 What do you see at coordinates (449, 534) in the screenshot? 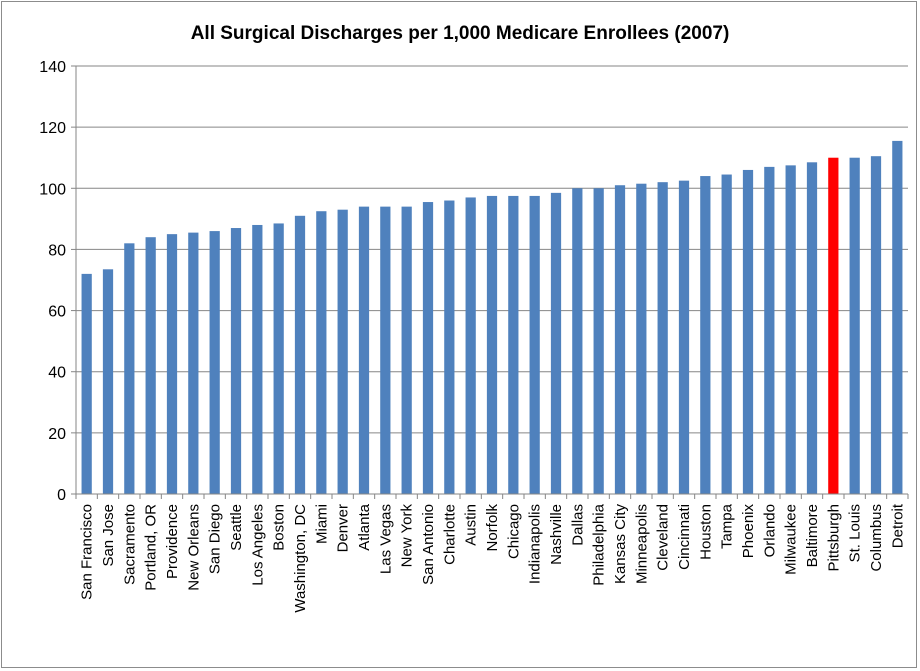
I see `x-category-label: Charlotte` at bounding box center [449, 534].